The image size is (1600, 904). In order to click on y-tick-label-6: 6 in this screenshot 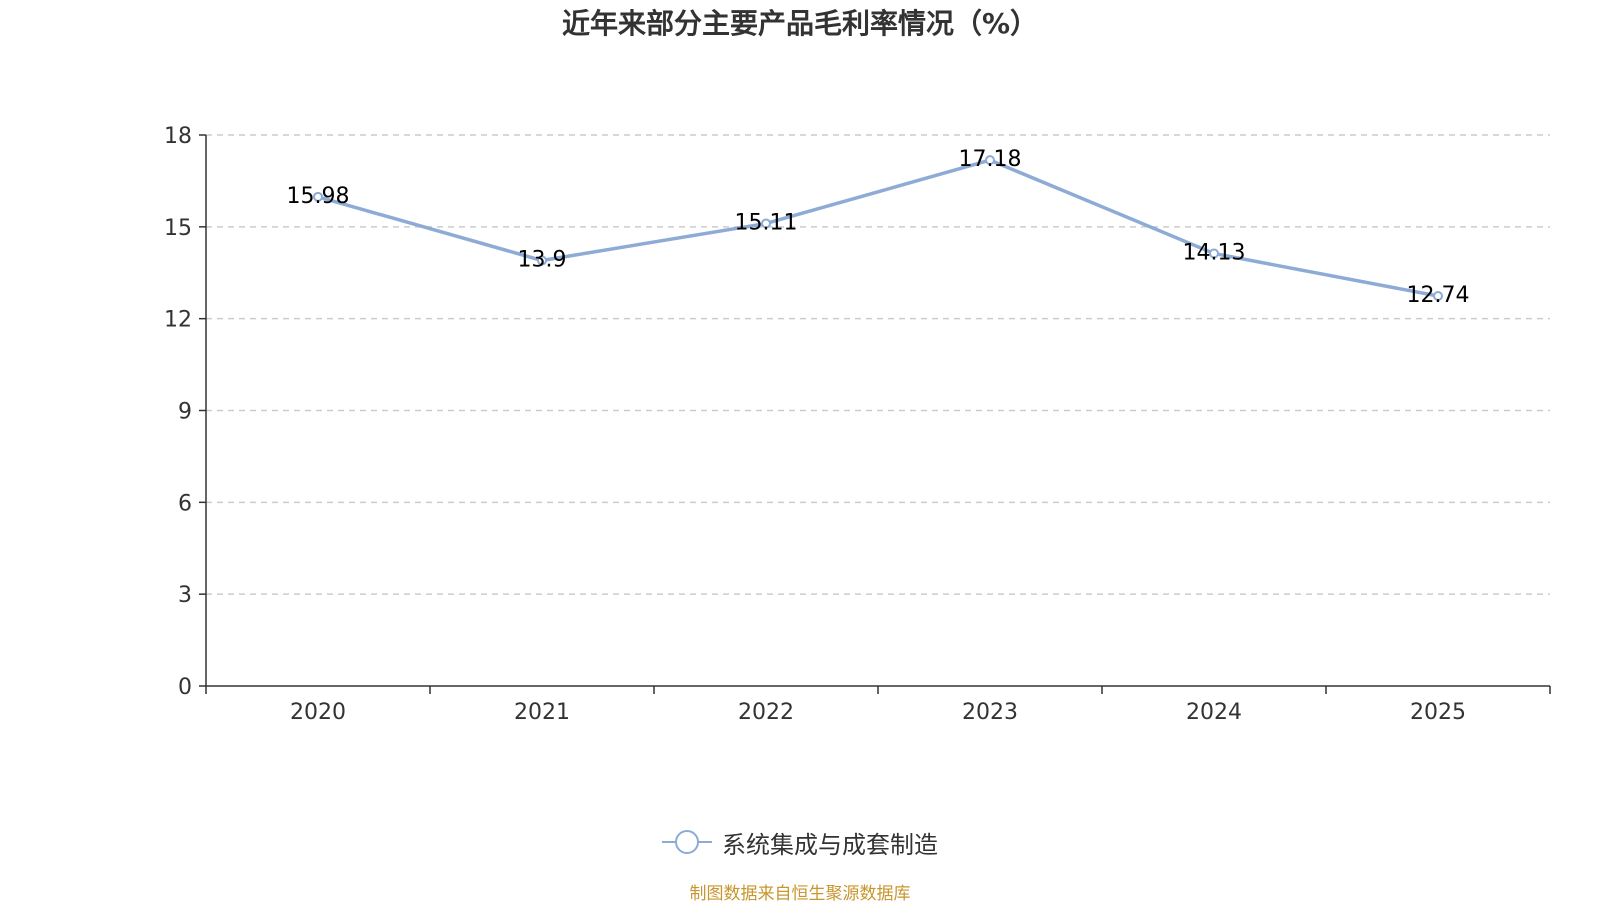, I will do `click(185, 503)`.